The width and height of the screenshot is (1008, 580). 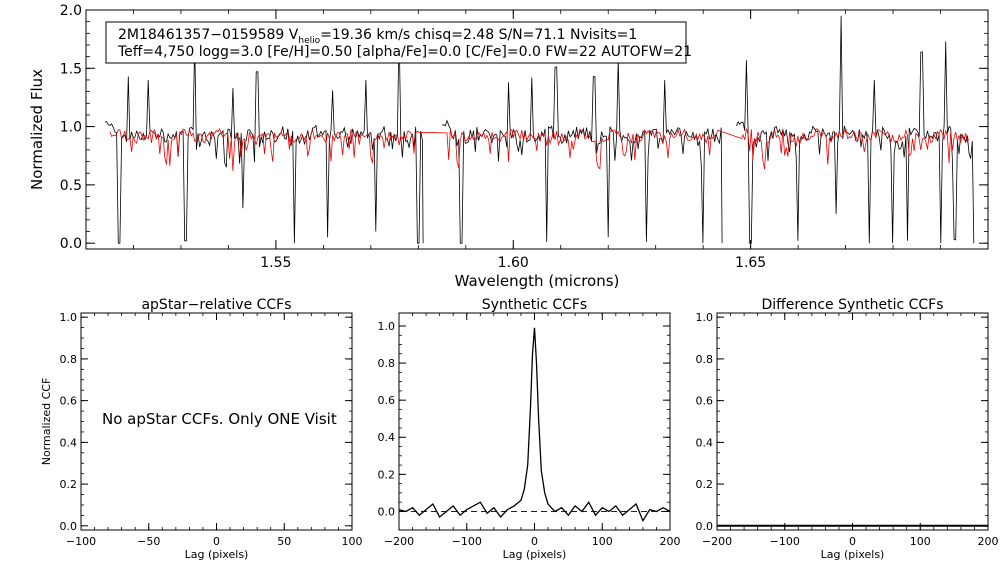 What do you see at coordinates (513, 263) in the screenshot?
I see `x-tick-label: 1.60` at bounding box center [513, 263].